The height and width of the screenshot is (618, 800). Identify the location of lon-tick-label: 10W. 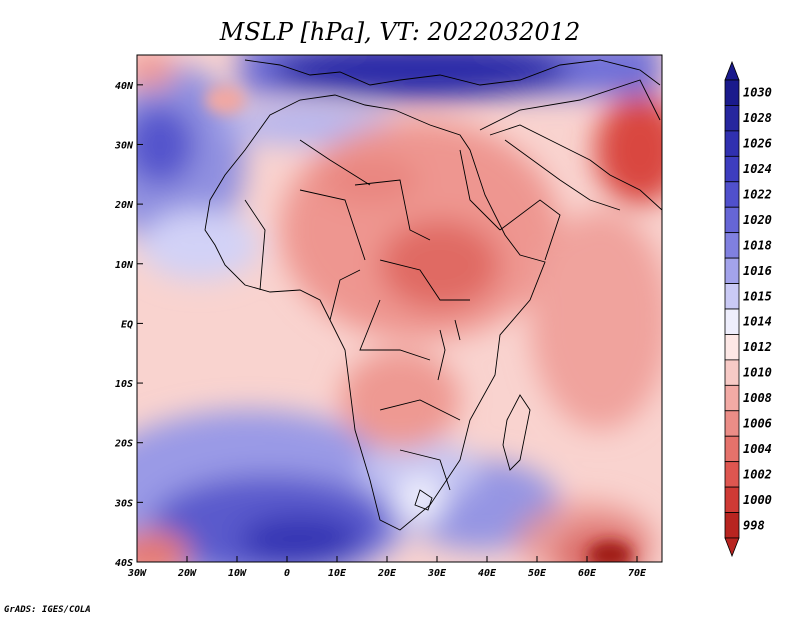
(237, 573).